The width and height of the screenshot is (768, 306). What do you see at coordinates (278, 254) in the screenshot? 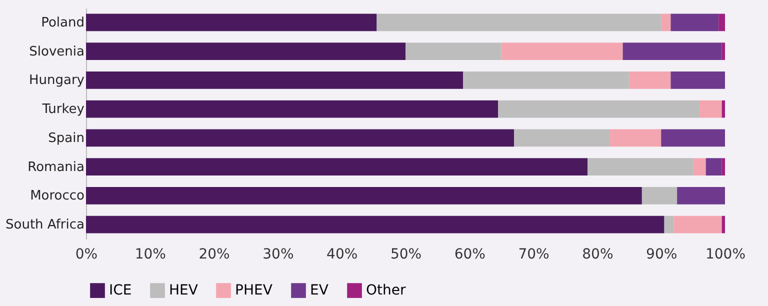
I see `x-tick-label: 30%` at bounding box center [278, 254].